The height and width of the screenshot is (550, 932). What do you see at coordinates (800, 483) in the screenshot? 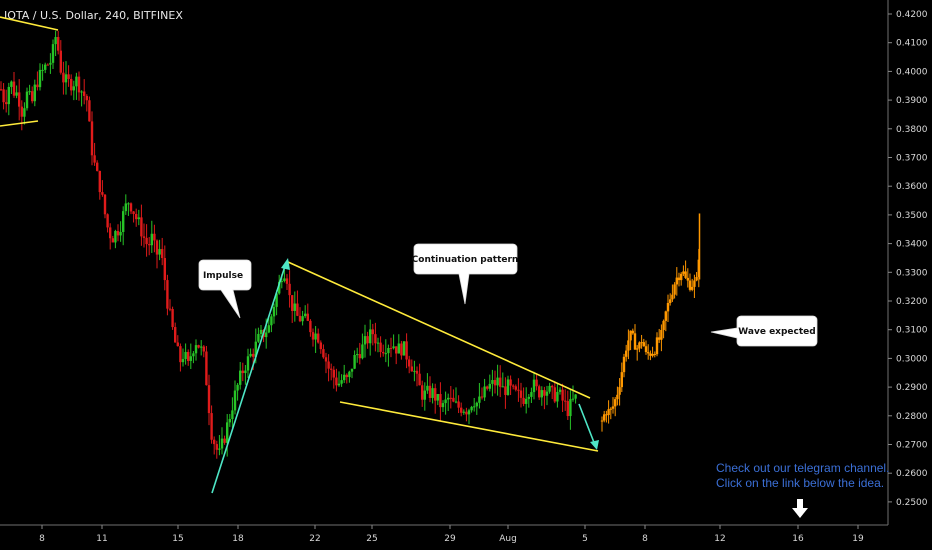
I see `telegram-note-line2: Click on the link below the idea.` at bounding box center [800, 483].